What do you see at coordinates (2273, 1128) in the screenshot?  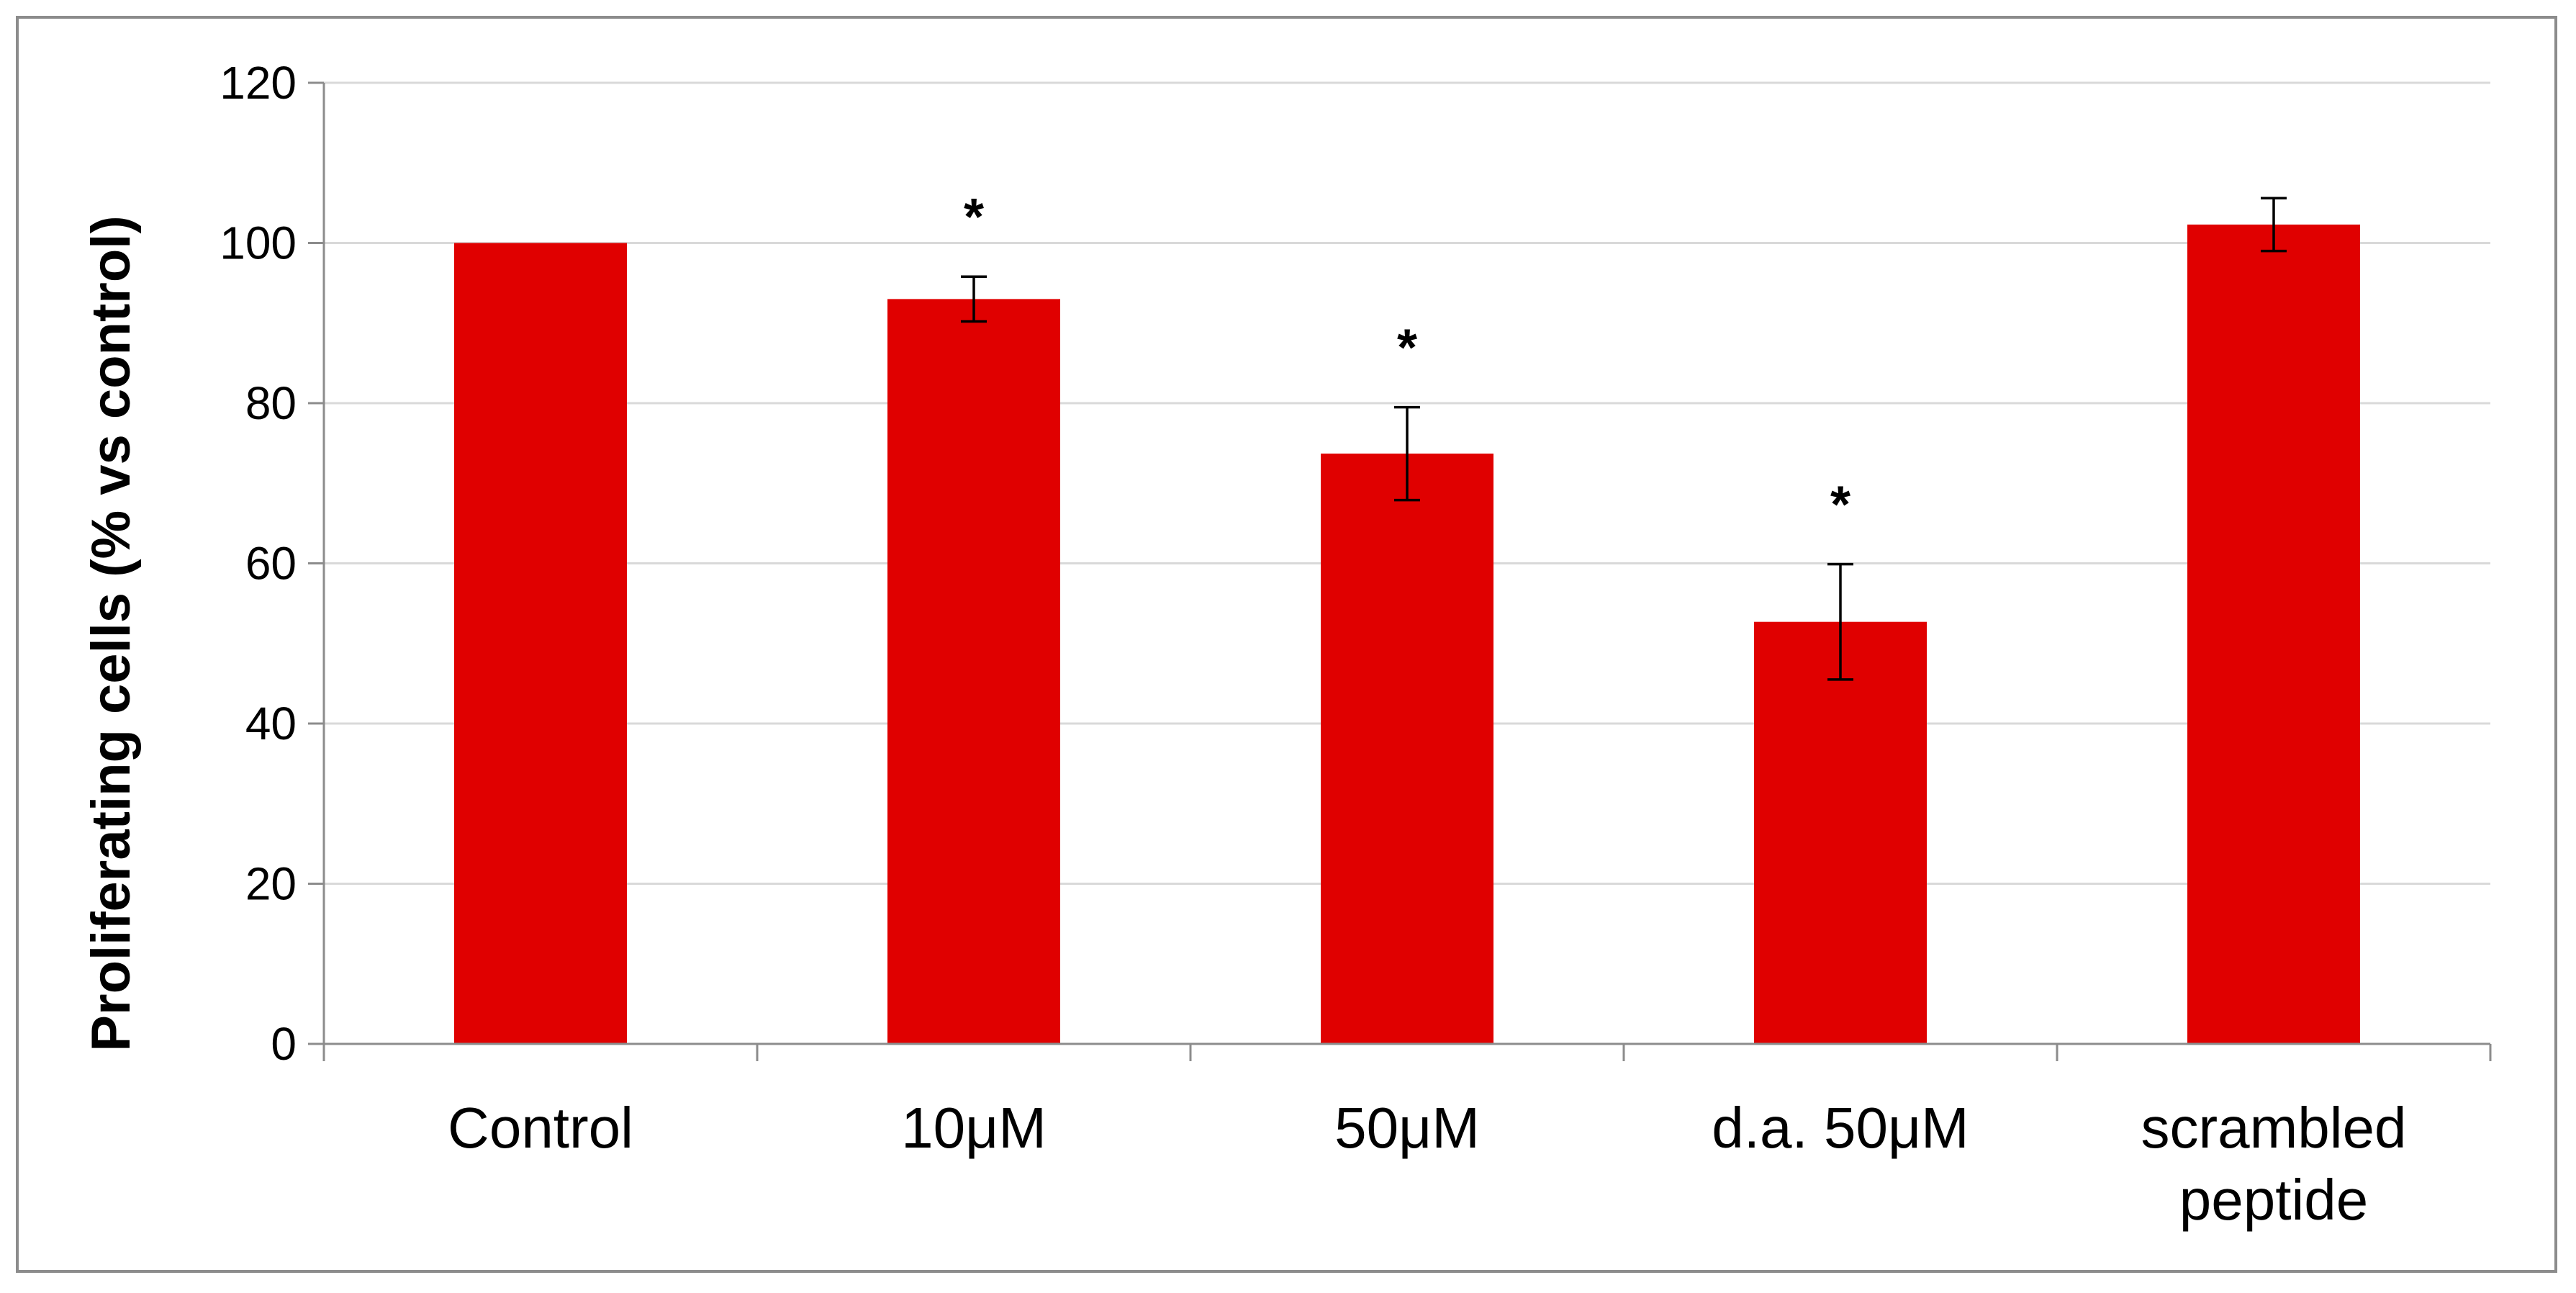 I see `x-category-label: scrambled` at bounding box center [2273, 1128].